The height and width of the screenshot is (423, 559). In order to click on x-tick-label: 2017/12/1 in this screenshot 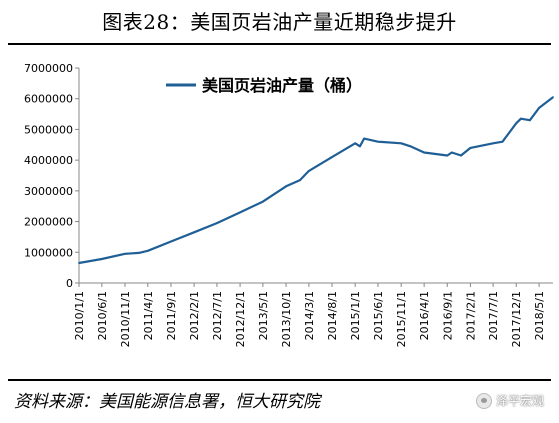, I will do `click(516, 319)`.